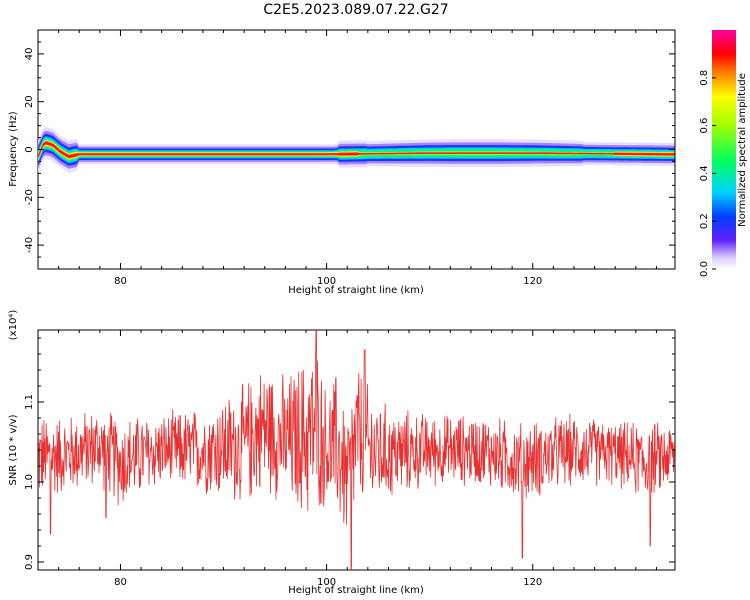 The image size is (750, 600). I want to click on y-tick-label: 1.1, so click(29, 402).